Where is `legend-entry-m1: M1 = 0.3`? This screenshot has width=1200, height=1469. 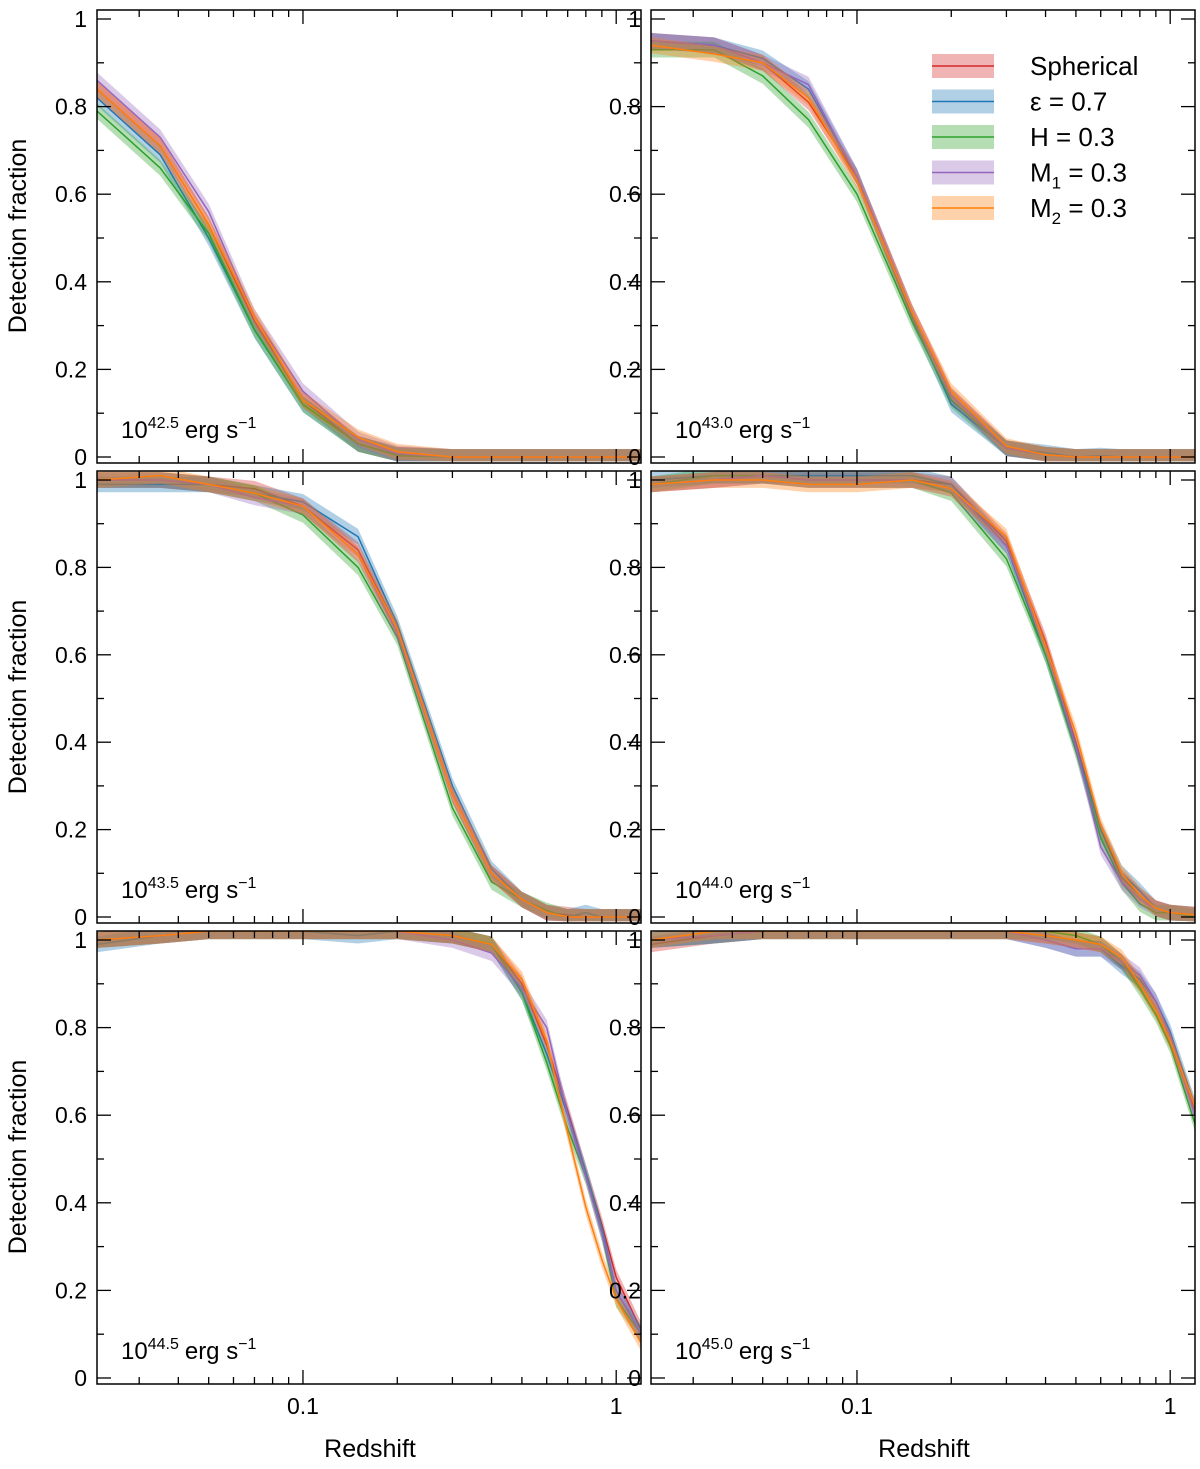
legend-entry-m1: M1 = 0.3 is located at coordinates (1029, 175).